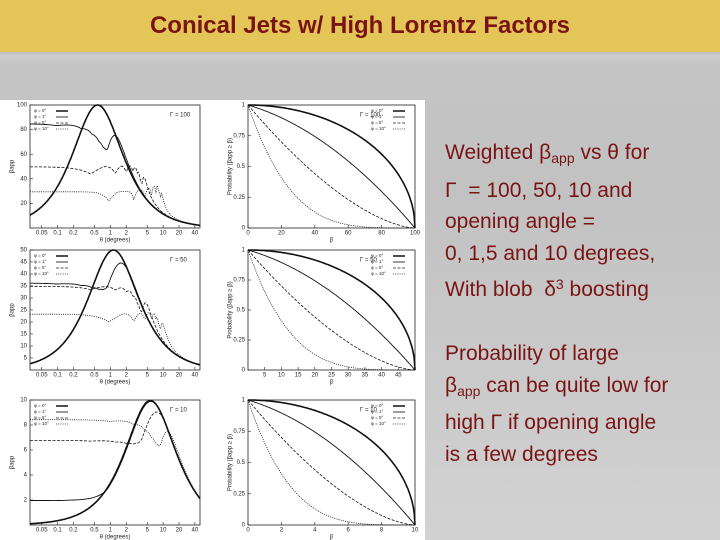 Image resolution: width=720 pixels, height=540 pixels. I want to click on x-tick-label: 0.5, so click(94, 376).